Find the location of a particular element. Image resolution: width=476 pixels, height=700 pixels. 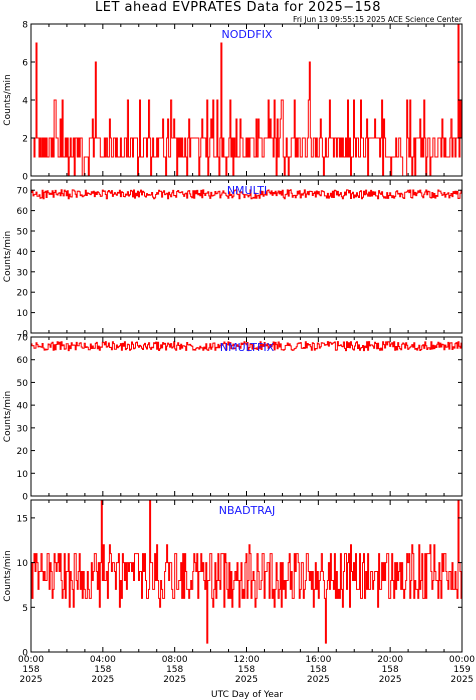

chart-title: LET ahead EVPRATES Data for 2025−158 is located at coordinates (238, 7).